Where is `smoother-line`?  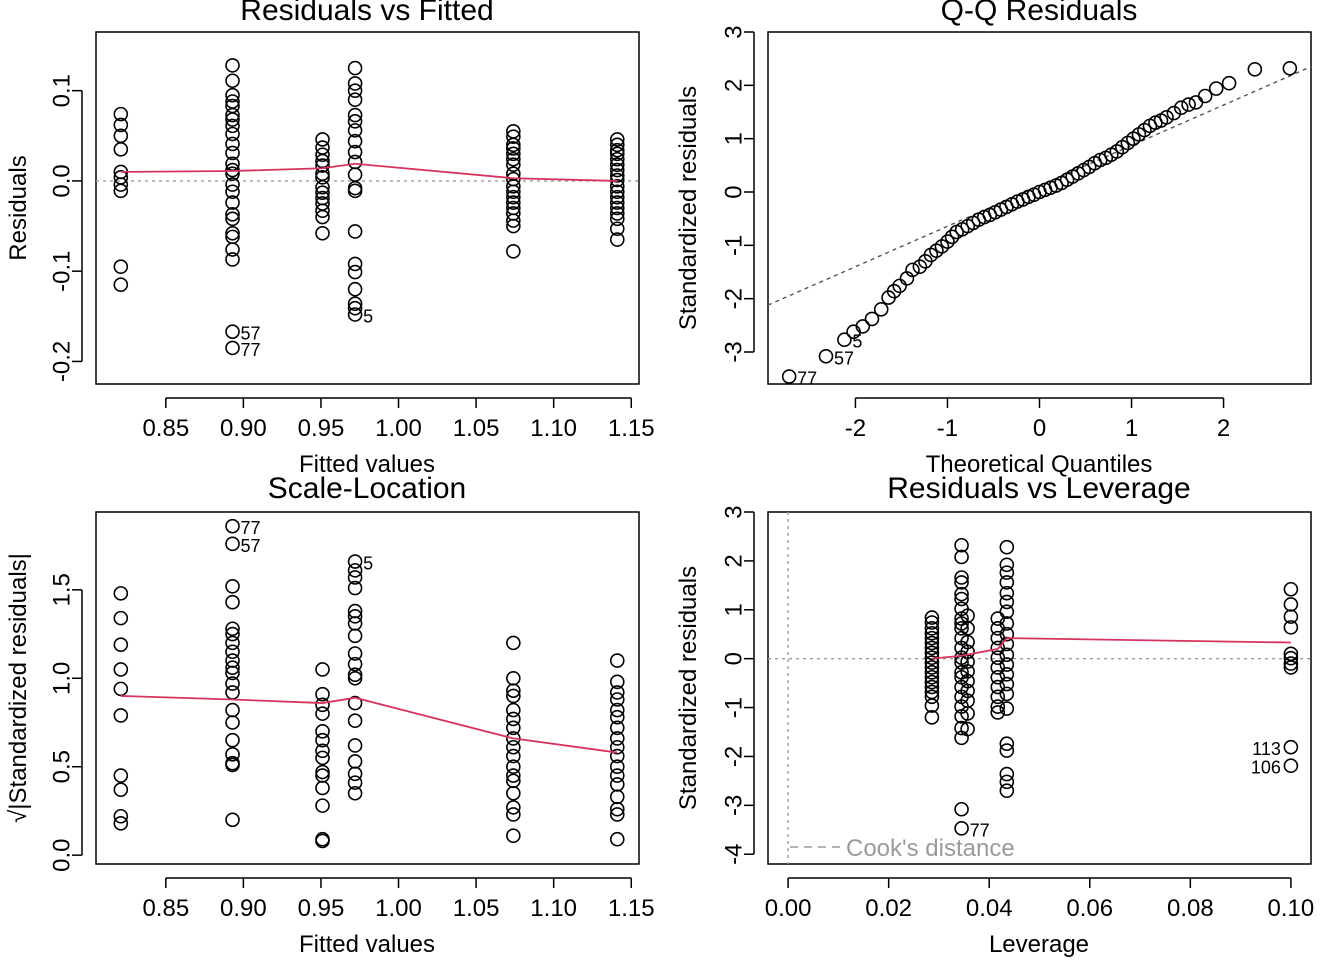
smoother-line is located at coordinates (1111, 648).